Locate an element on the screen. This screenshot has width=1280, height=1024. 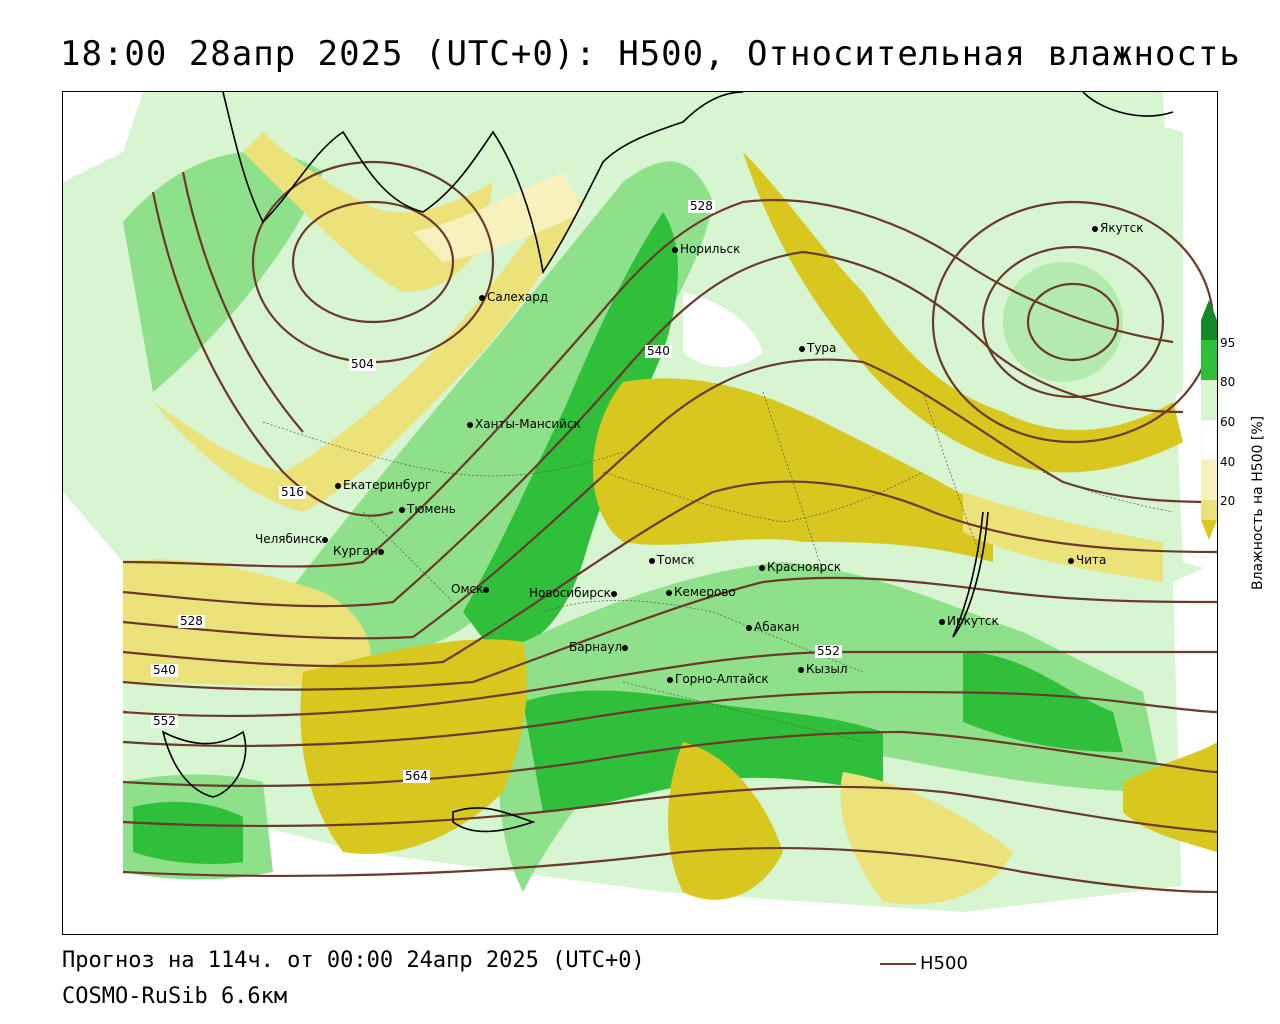
colorbar-tick: 95 is located at coordinates (1228, 343).